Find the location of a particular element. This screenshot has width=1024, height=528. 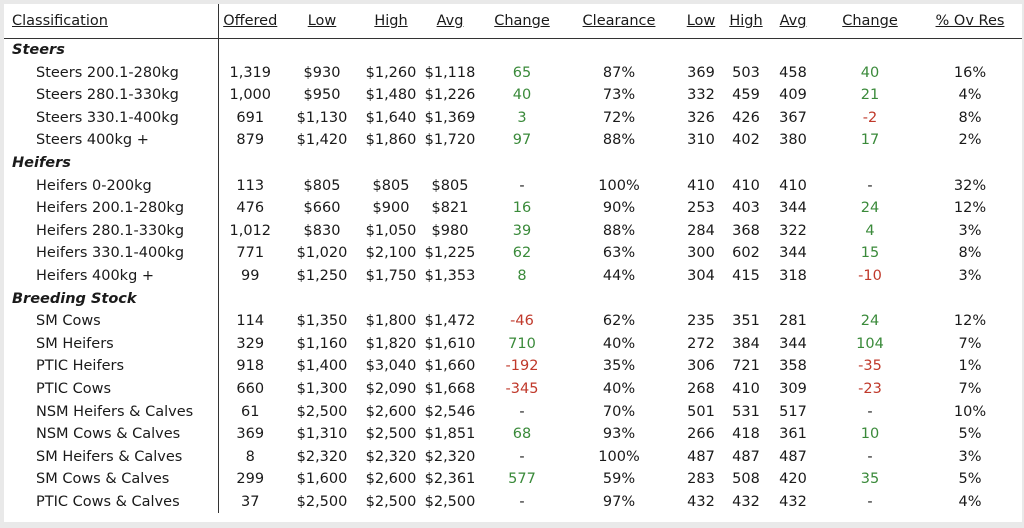

cell-low-2: 253 is located at coordinates (701, 208).